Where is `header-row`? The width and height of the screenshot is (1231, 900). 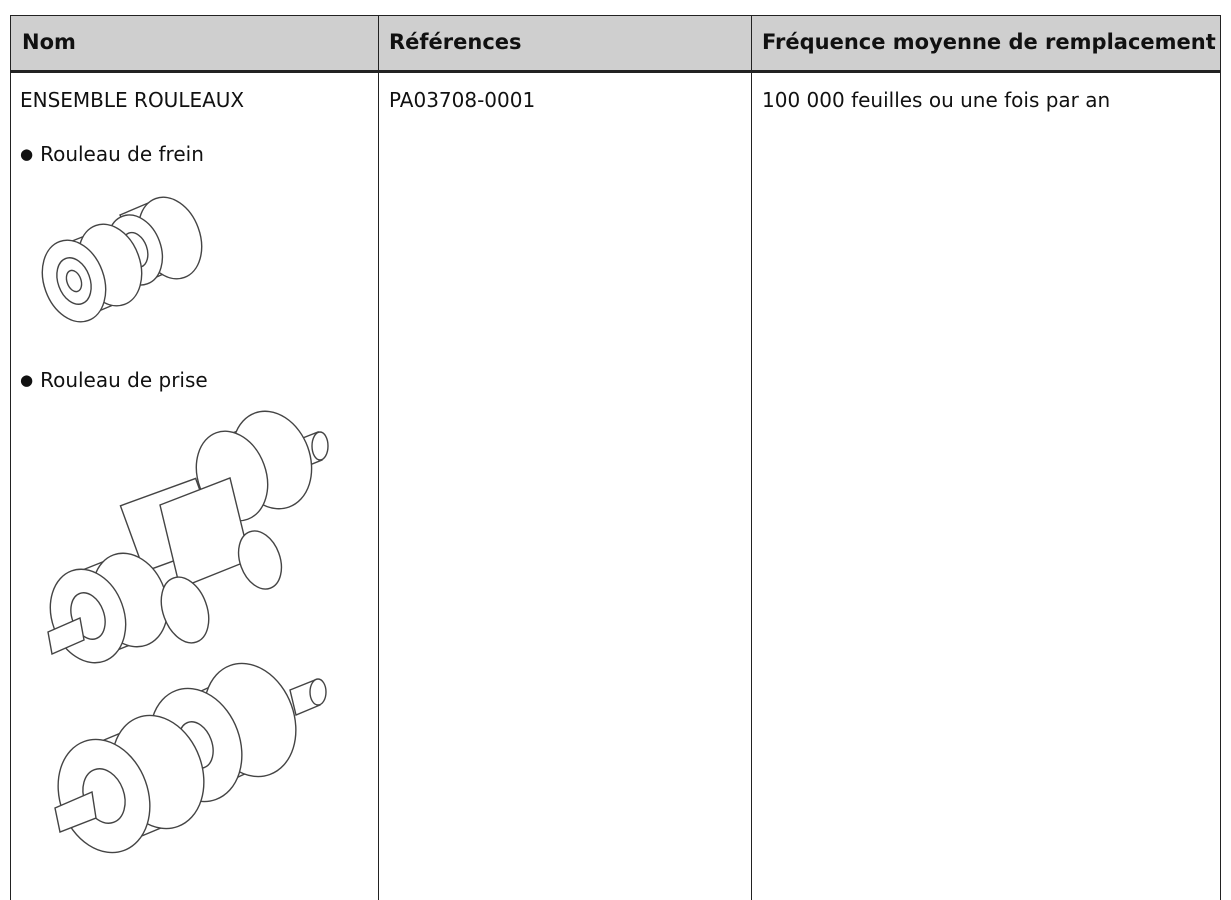 header-row is located at coordinates (615, 42).